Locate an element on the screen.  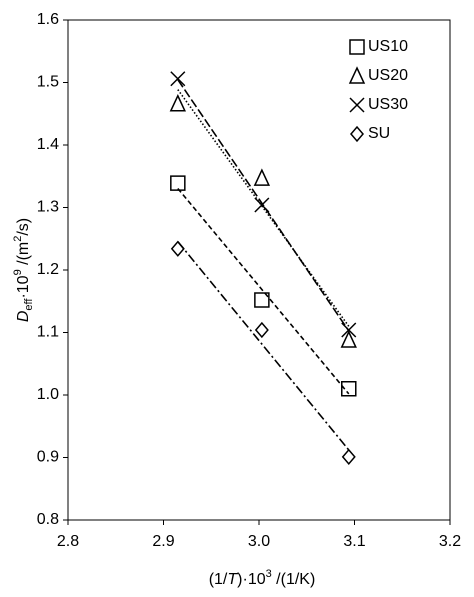
y-label-part: eff is located at coordinates (29, 304).